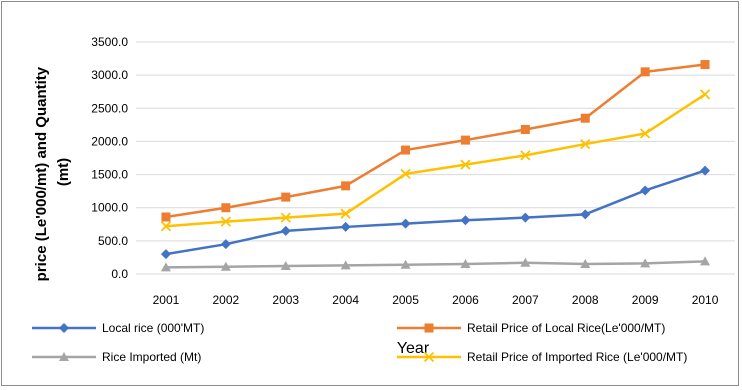  I want to click on y-axis-label-line-2: (mt), so click(63, 172).